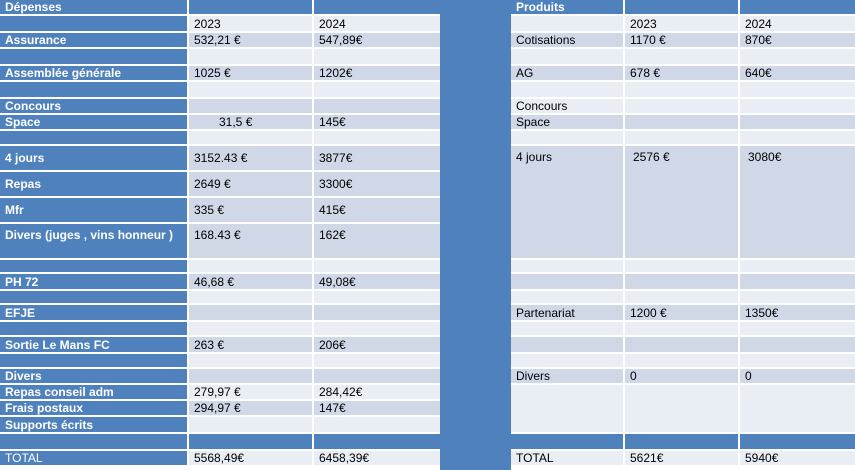 This screenshot has height=470, width=855. I want to click on cell-2023: 46,68 €, so click(251, 282).